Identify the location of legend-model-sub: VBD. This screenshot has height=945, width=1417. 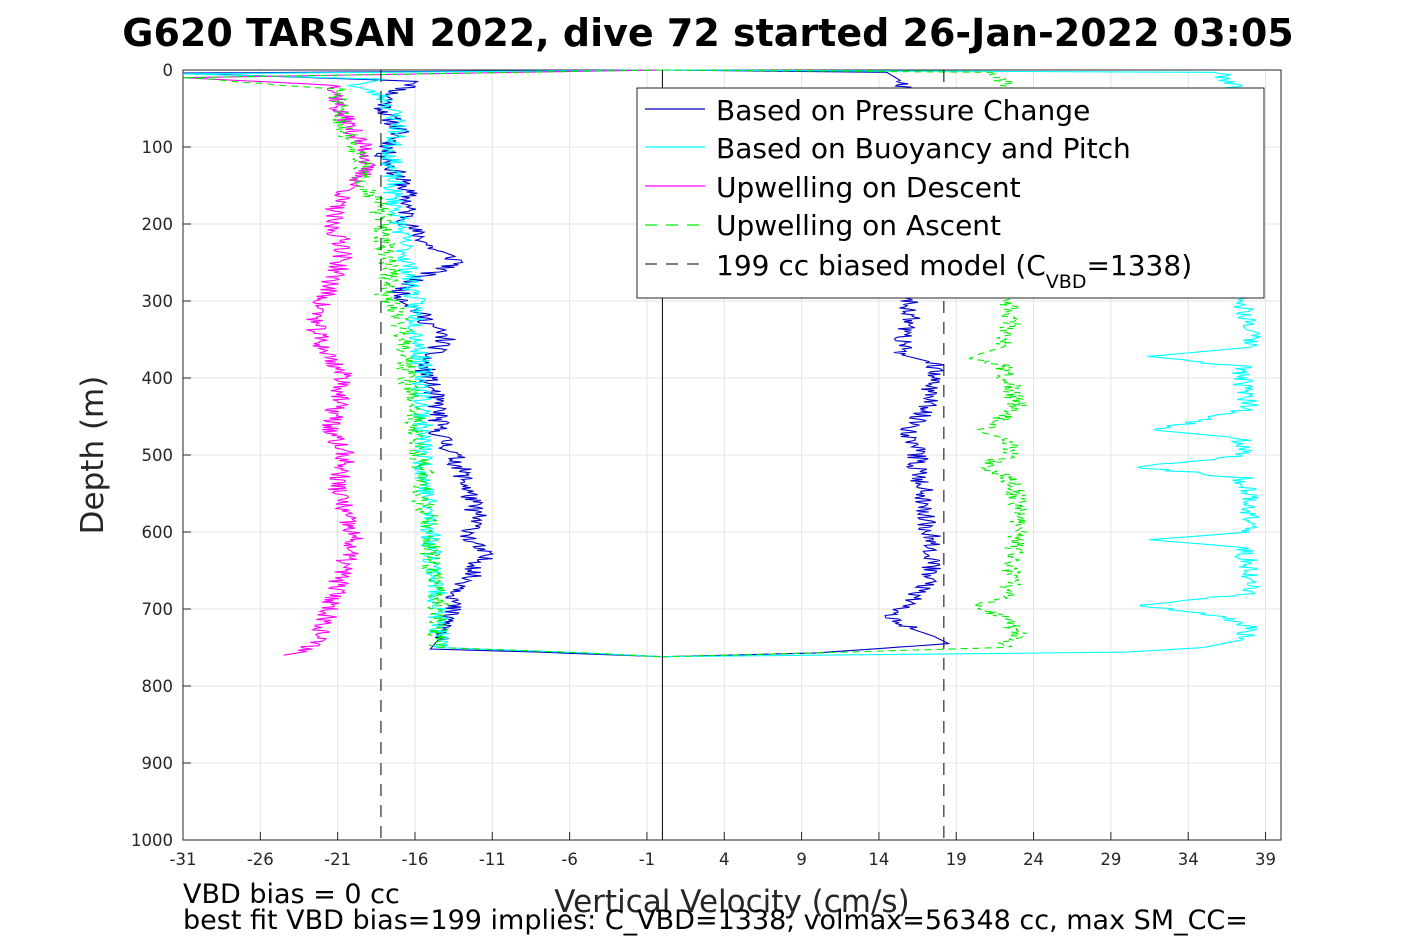
(1066, 282).